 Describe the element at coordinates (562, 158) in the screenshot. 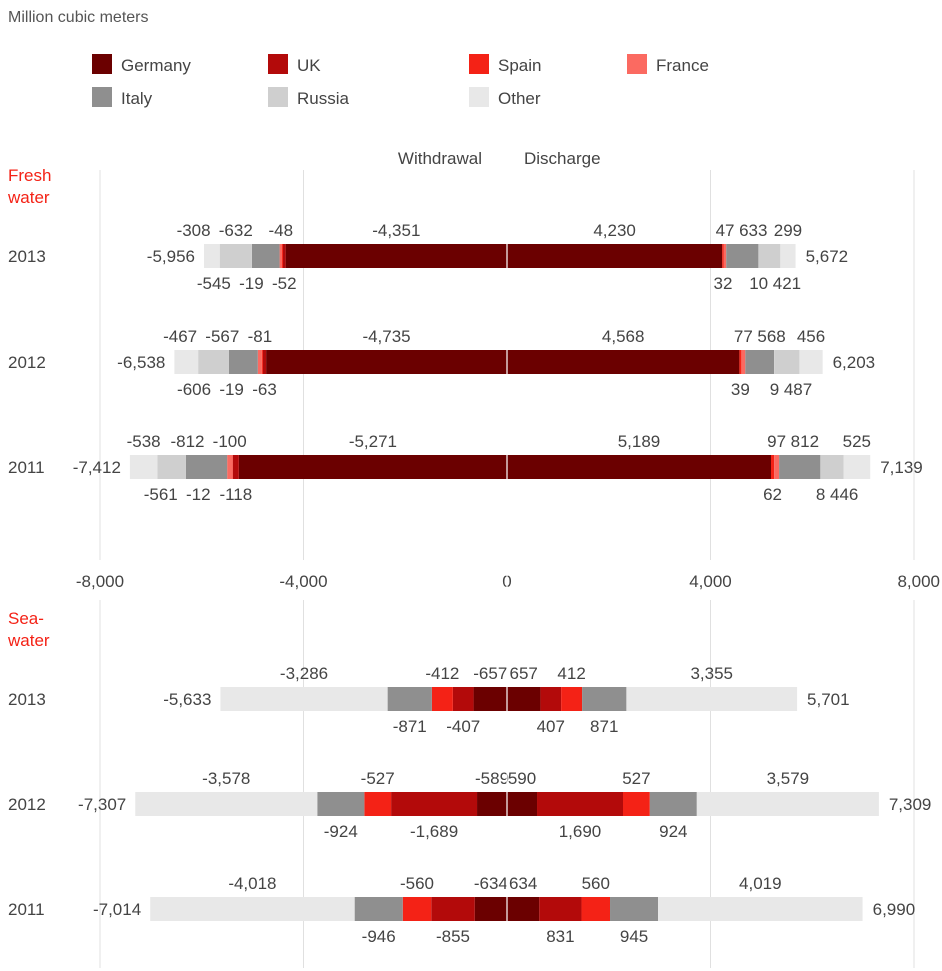

I see `discharge-header: Discharge` at that location.